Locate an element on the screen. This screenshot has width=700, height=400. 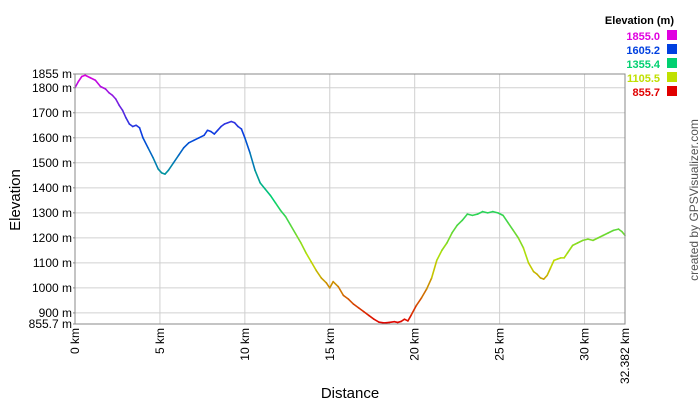
x-tick-label-7: 32.382 km is located at coordinates (625, 356).